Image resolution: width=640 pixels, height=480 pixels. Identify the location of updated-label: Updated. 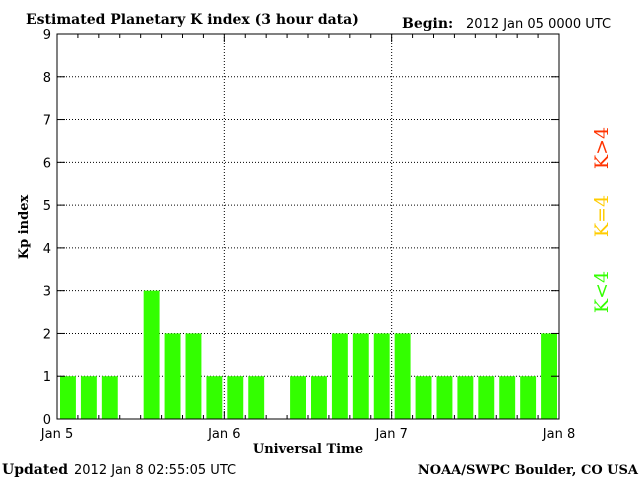
(35, 470).